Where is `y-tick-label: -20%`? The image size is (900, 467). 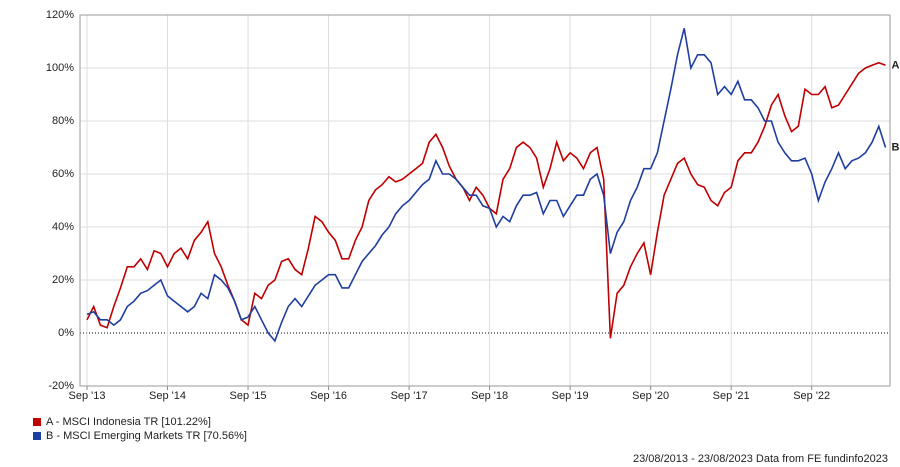
y-tick-label: -20% is located at coordinates (61, 386).